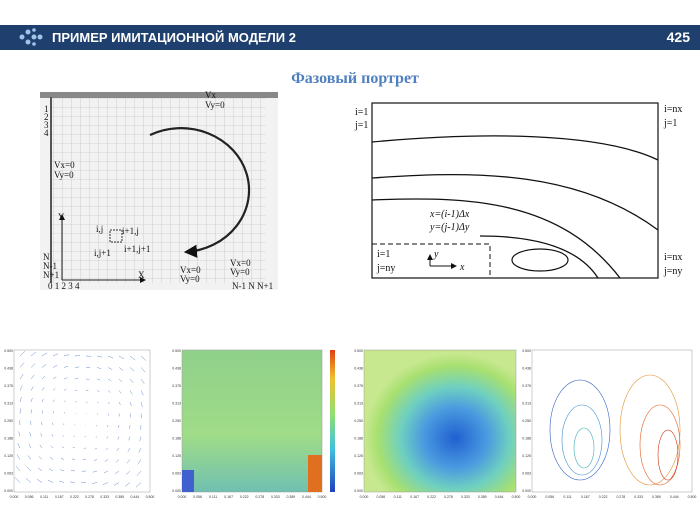 Image resolution: width=700 pixels, height=525 pixels. I want to click on label: i+1,j, so click(130, 231).